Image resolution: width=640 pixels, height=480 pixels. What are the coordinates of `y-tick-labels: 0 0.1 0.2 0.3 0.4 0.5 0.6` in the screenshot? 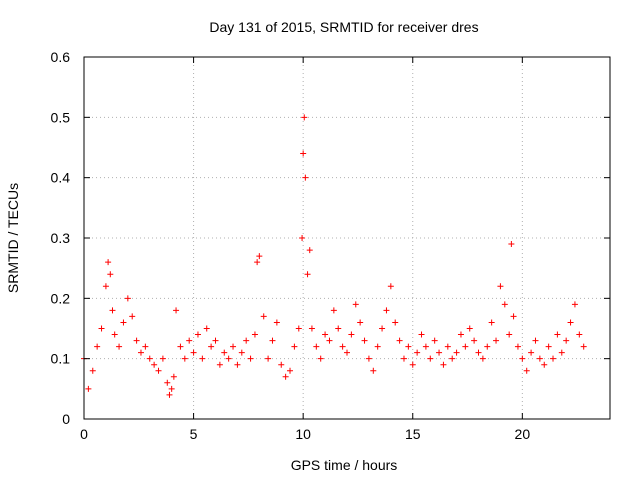 It's located at (61, 238).